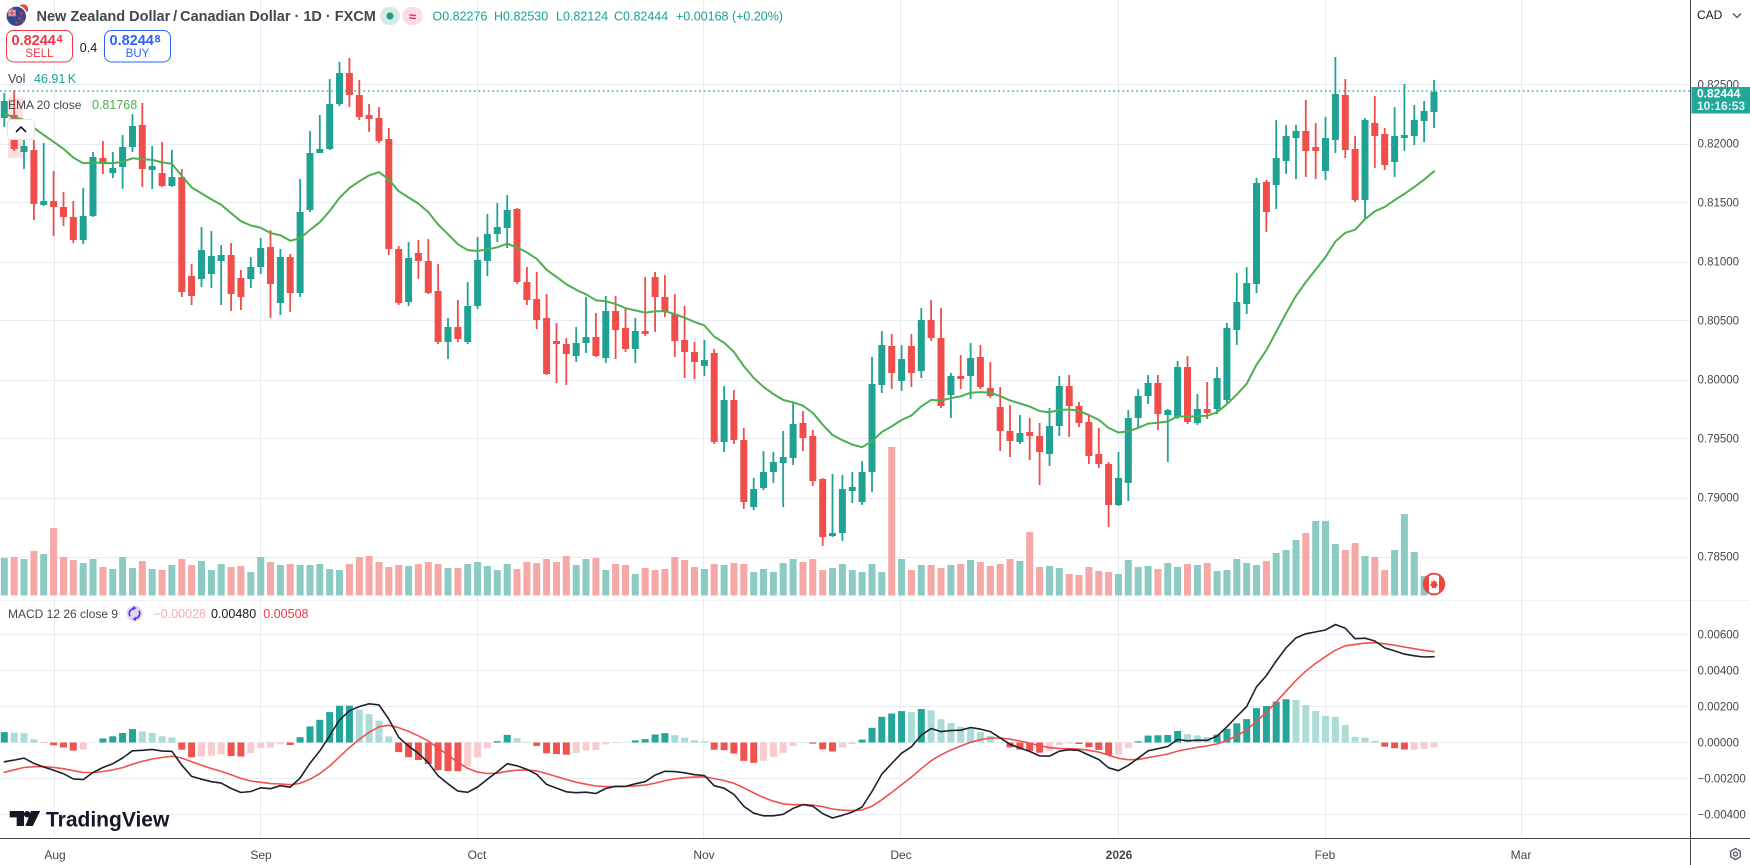  I want to click on svg-text: CAD, so click(1710, 15).